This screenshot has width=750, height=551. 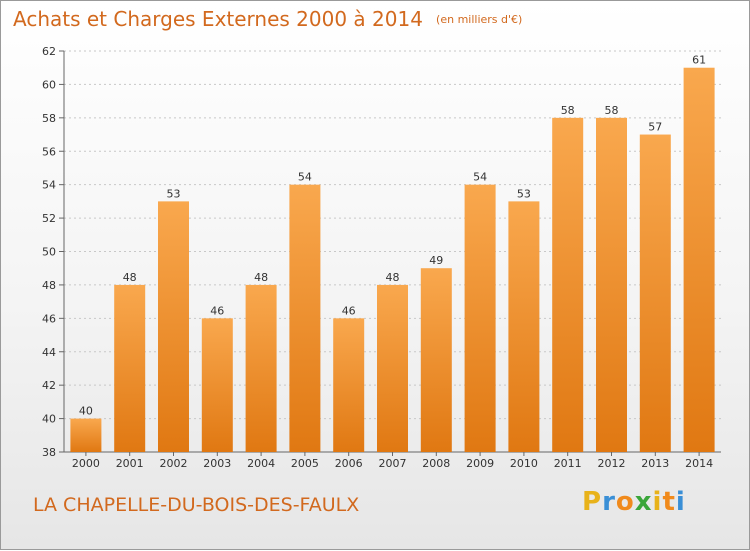 I want to click on x-tick-label: 2007, so click(x=393, y=463).